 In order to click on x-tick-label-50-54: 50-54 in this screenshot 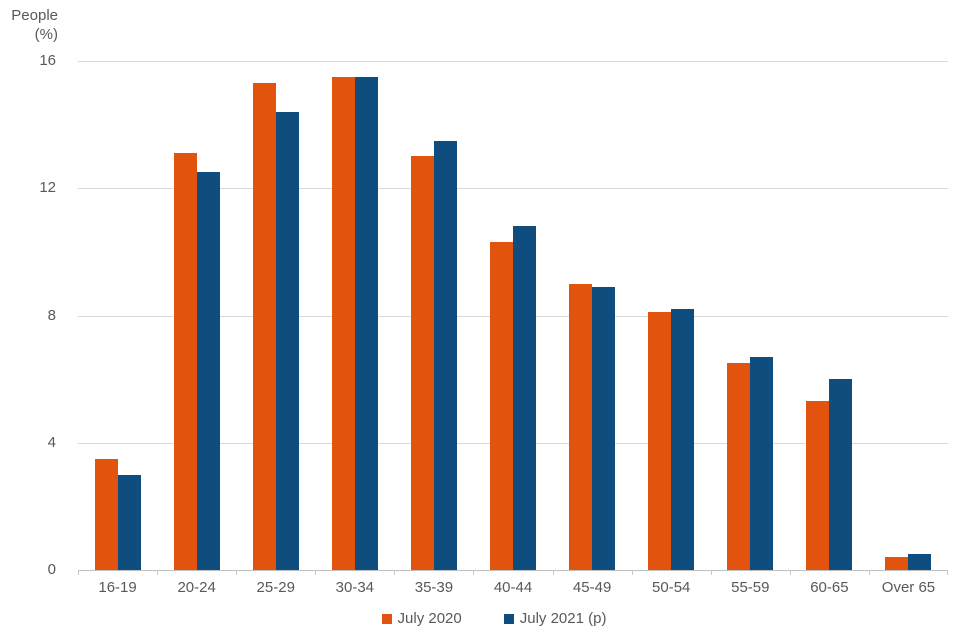, I will do `click(671, 587)`.